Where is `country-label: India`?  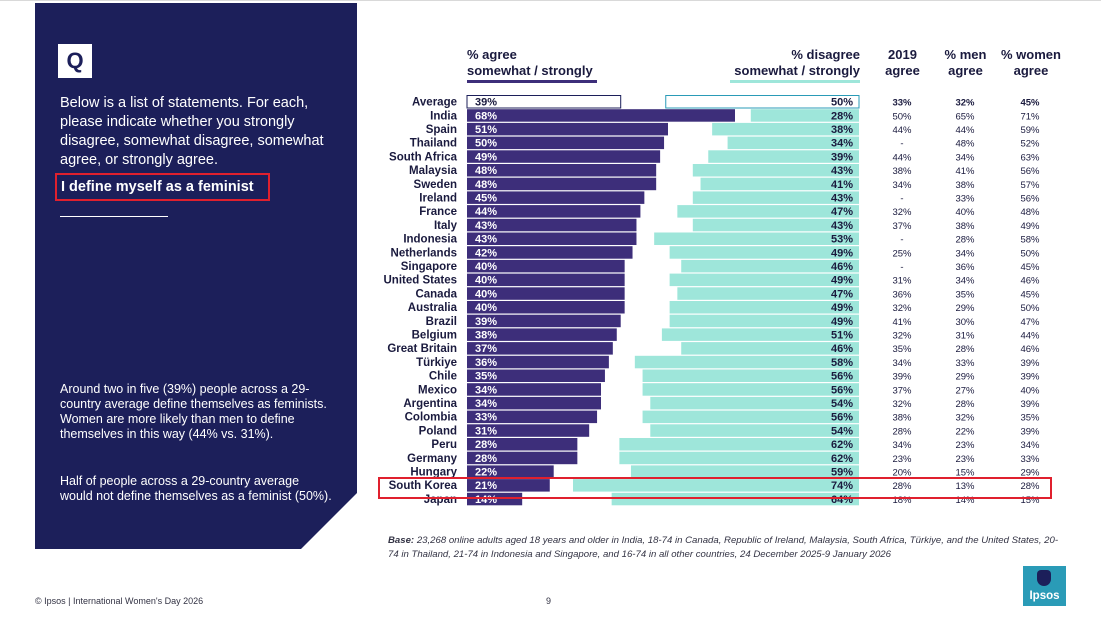 country-label: India is located at coordinates (443, 116).